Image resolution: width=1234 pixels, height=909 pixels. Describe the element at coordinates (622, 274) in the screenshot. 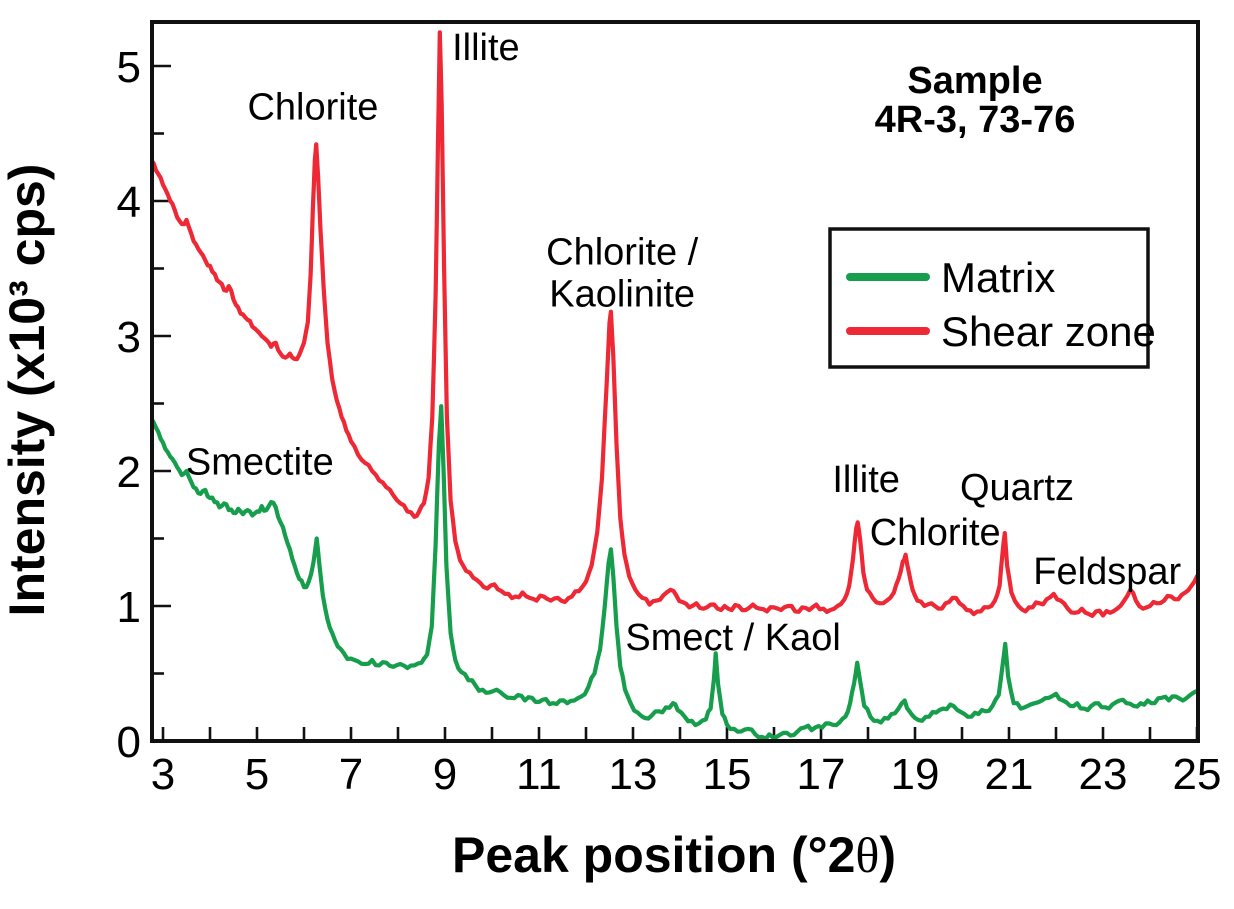

I see `annotation-chlorite-kaolinite: Chlorite / Kaolinite` at that location.